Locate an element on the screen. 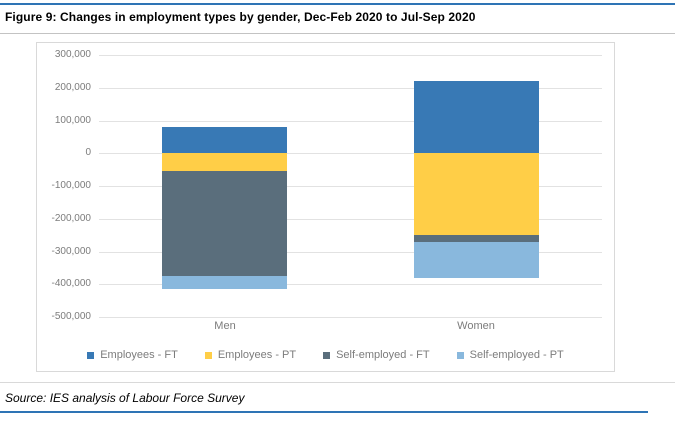 This screenshot has width=675, height=427. bar-segment-self-employed-ft-men is located at coordinates (224, 223).